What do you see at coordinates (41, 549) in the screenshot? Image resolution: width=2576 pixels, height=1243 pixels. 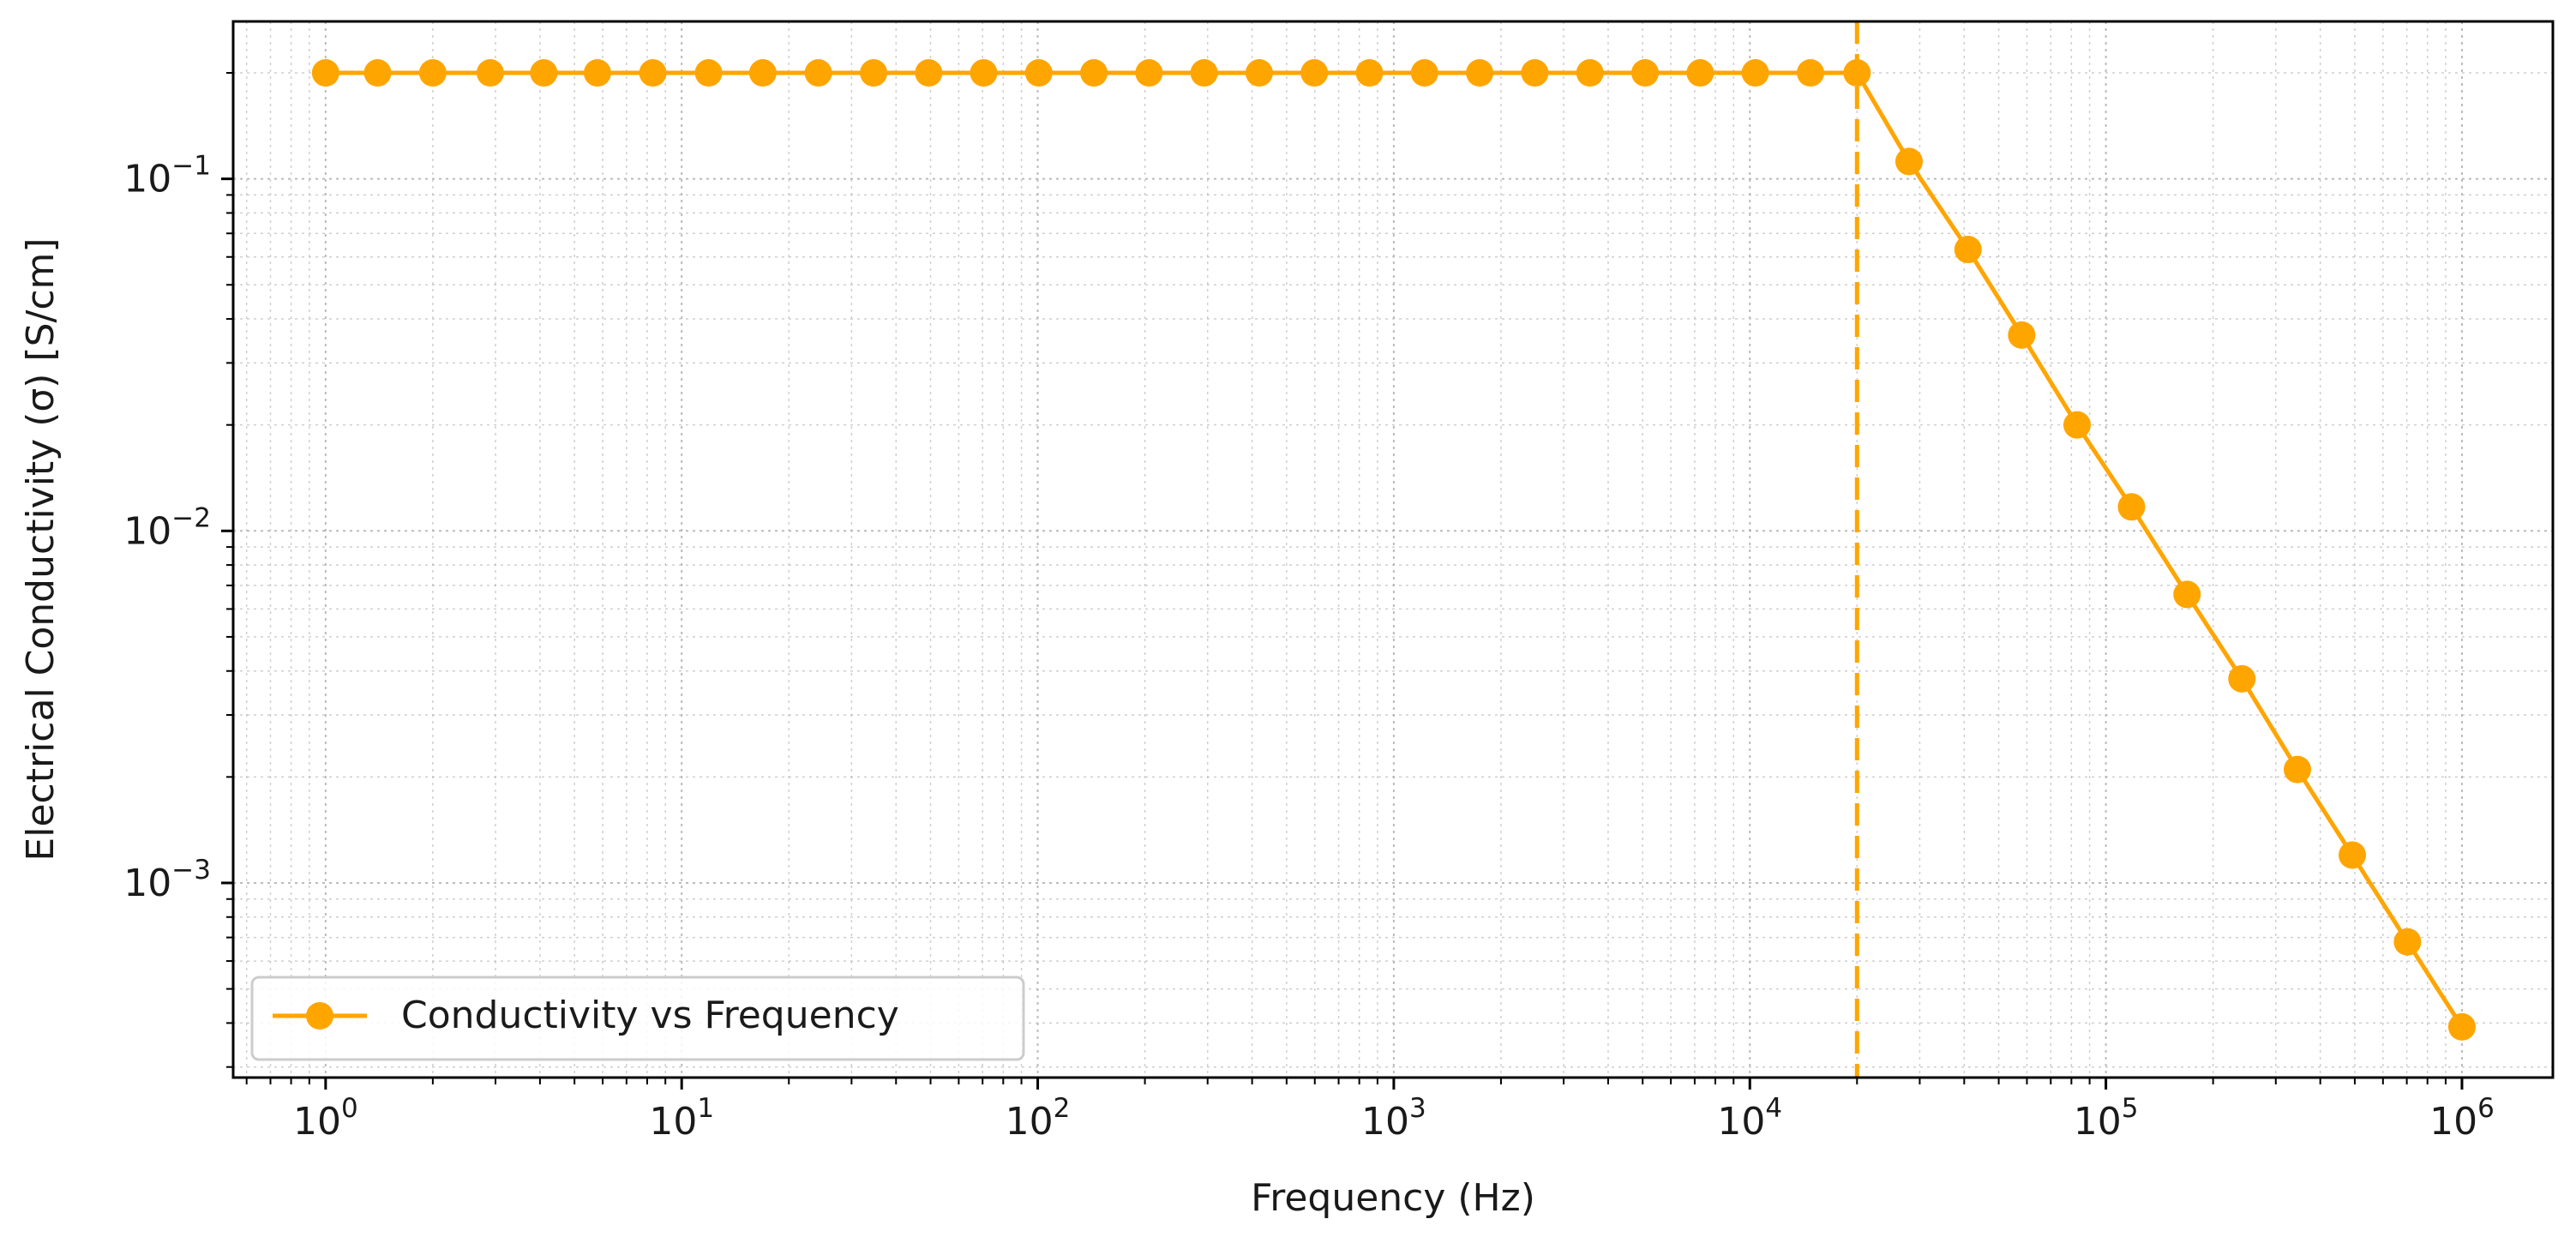 I see `y-axis-label: Electrical Conductivity (σ) [S/cm]` at bounding box center [41, 549].